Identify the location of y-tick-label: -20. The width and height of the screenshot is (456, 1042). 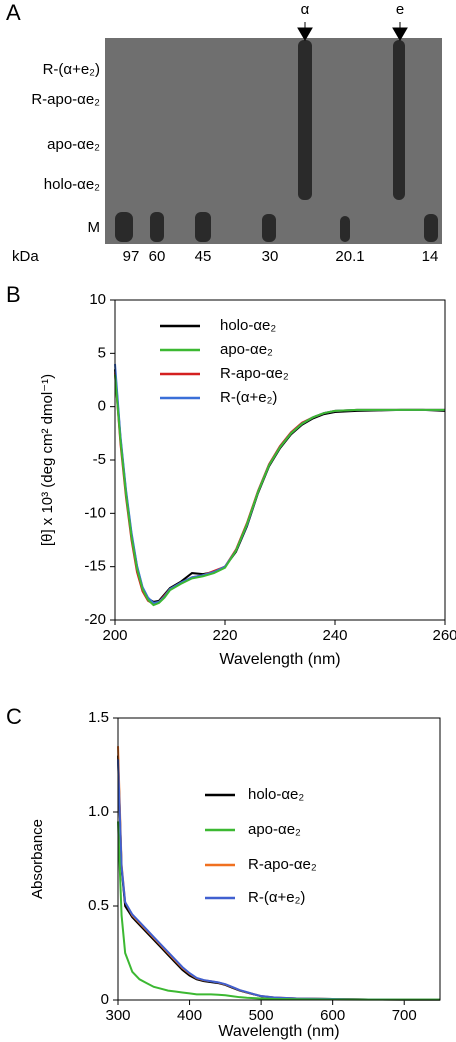
(95, 619).